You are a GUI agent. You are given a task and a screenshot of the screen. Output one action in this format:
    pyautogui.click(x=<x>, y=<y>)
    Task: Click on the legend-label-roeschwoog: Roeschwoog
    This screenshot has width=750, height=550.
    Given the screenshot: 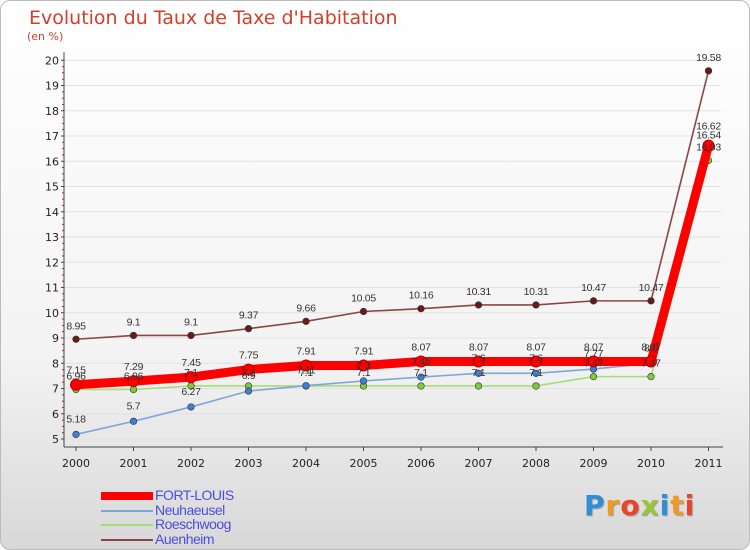 What is the action you would take?
    pyautogui.click(x=193, y=524)
    